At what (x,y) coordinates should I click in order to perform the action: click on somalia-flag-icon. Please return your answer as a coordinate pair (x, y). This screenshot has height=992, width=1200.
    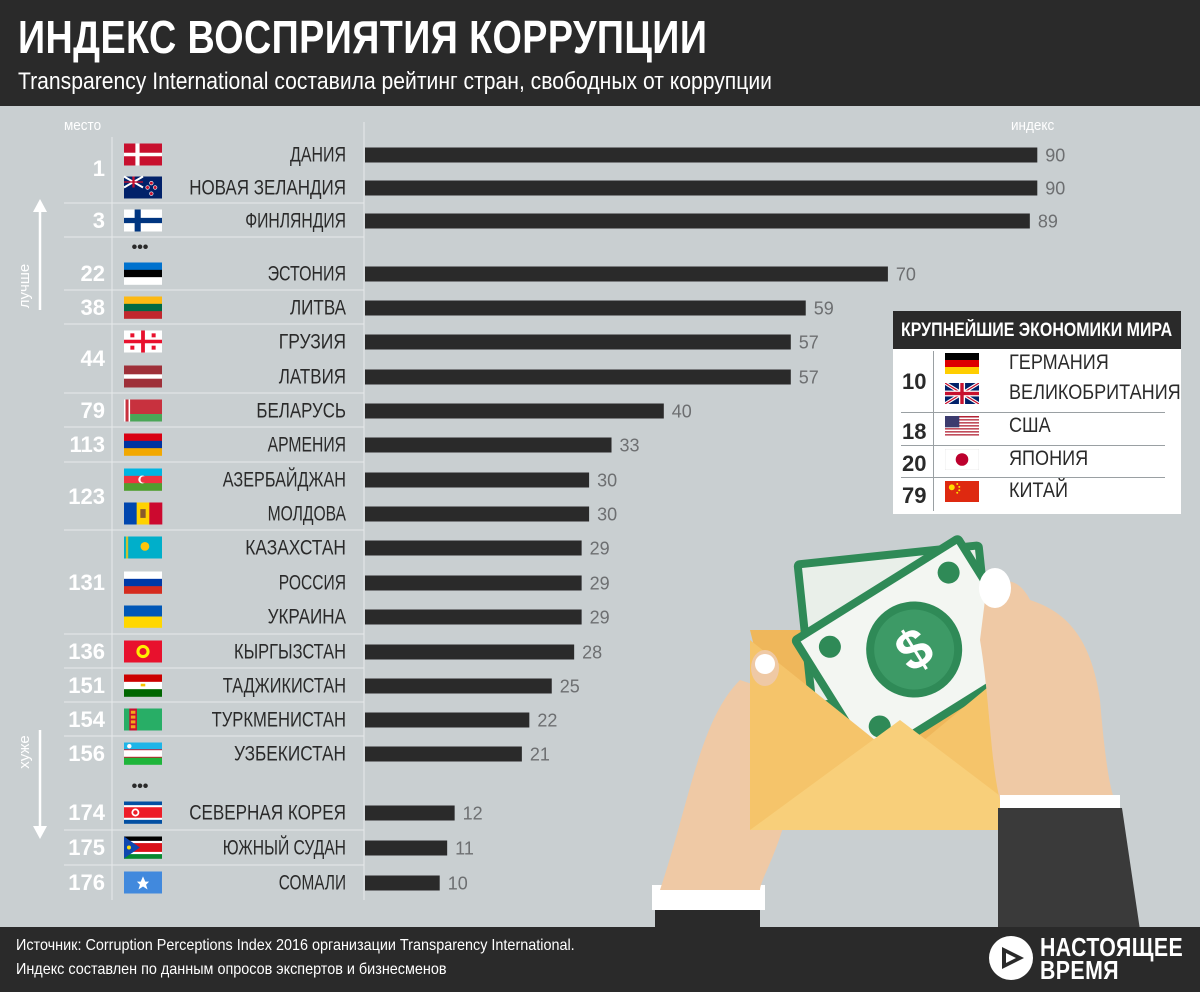
    Looking at the image, I should click on (143, 882).